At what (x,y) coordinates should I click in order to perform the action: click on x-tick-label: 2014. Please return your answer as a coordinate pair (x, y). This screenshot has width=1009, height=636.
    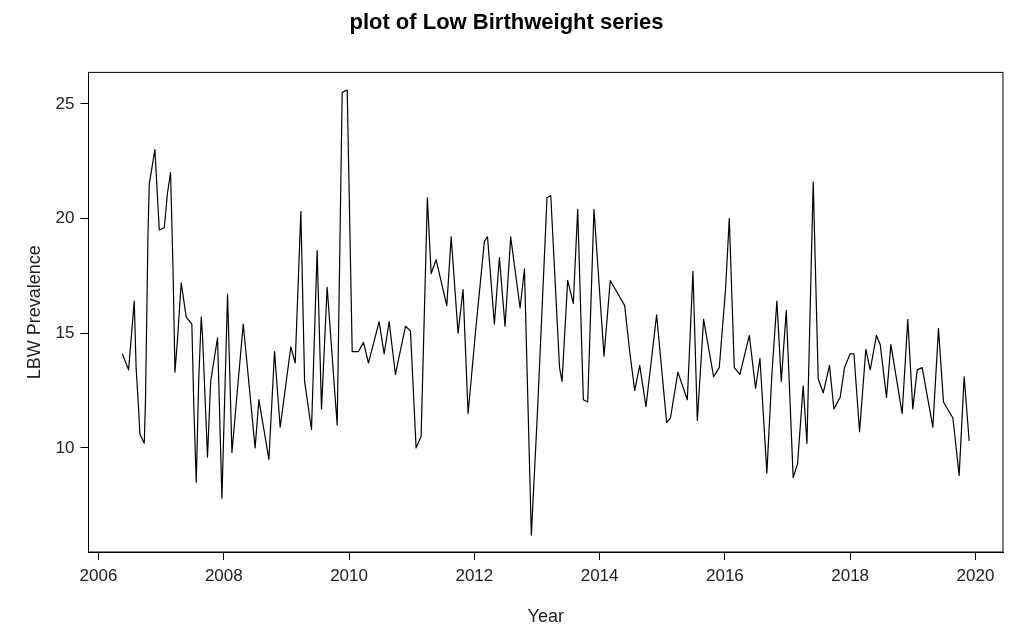
    Looking at the image, I should click on (599, 575).